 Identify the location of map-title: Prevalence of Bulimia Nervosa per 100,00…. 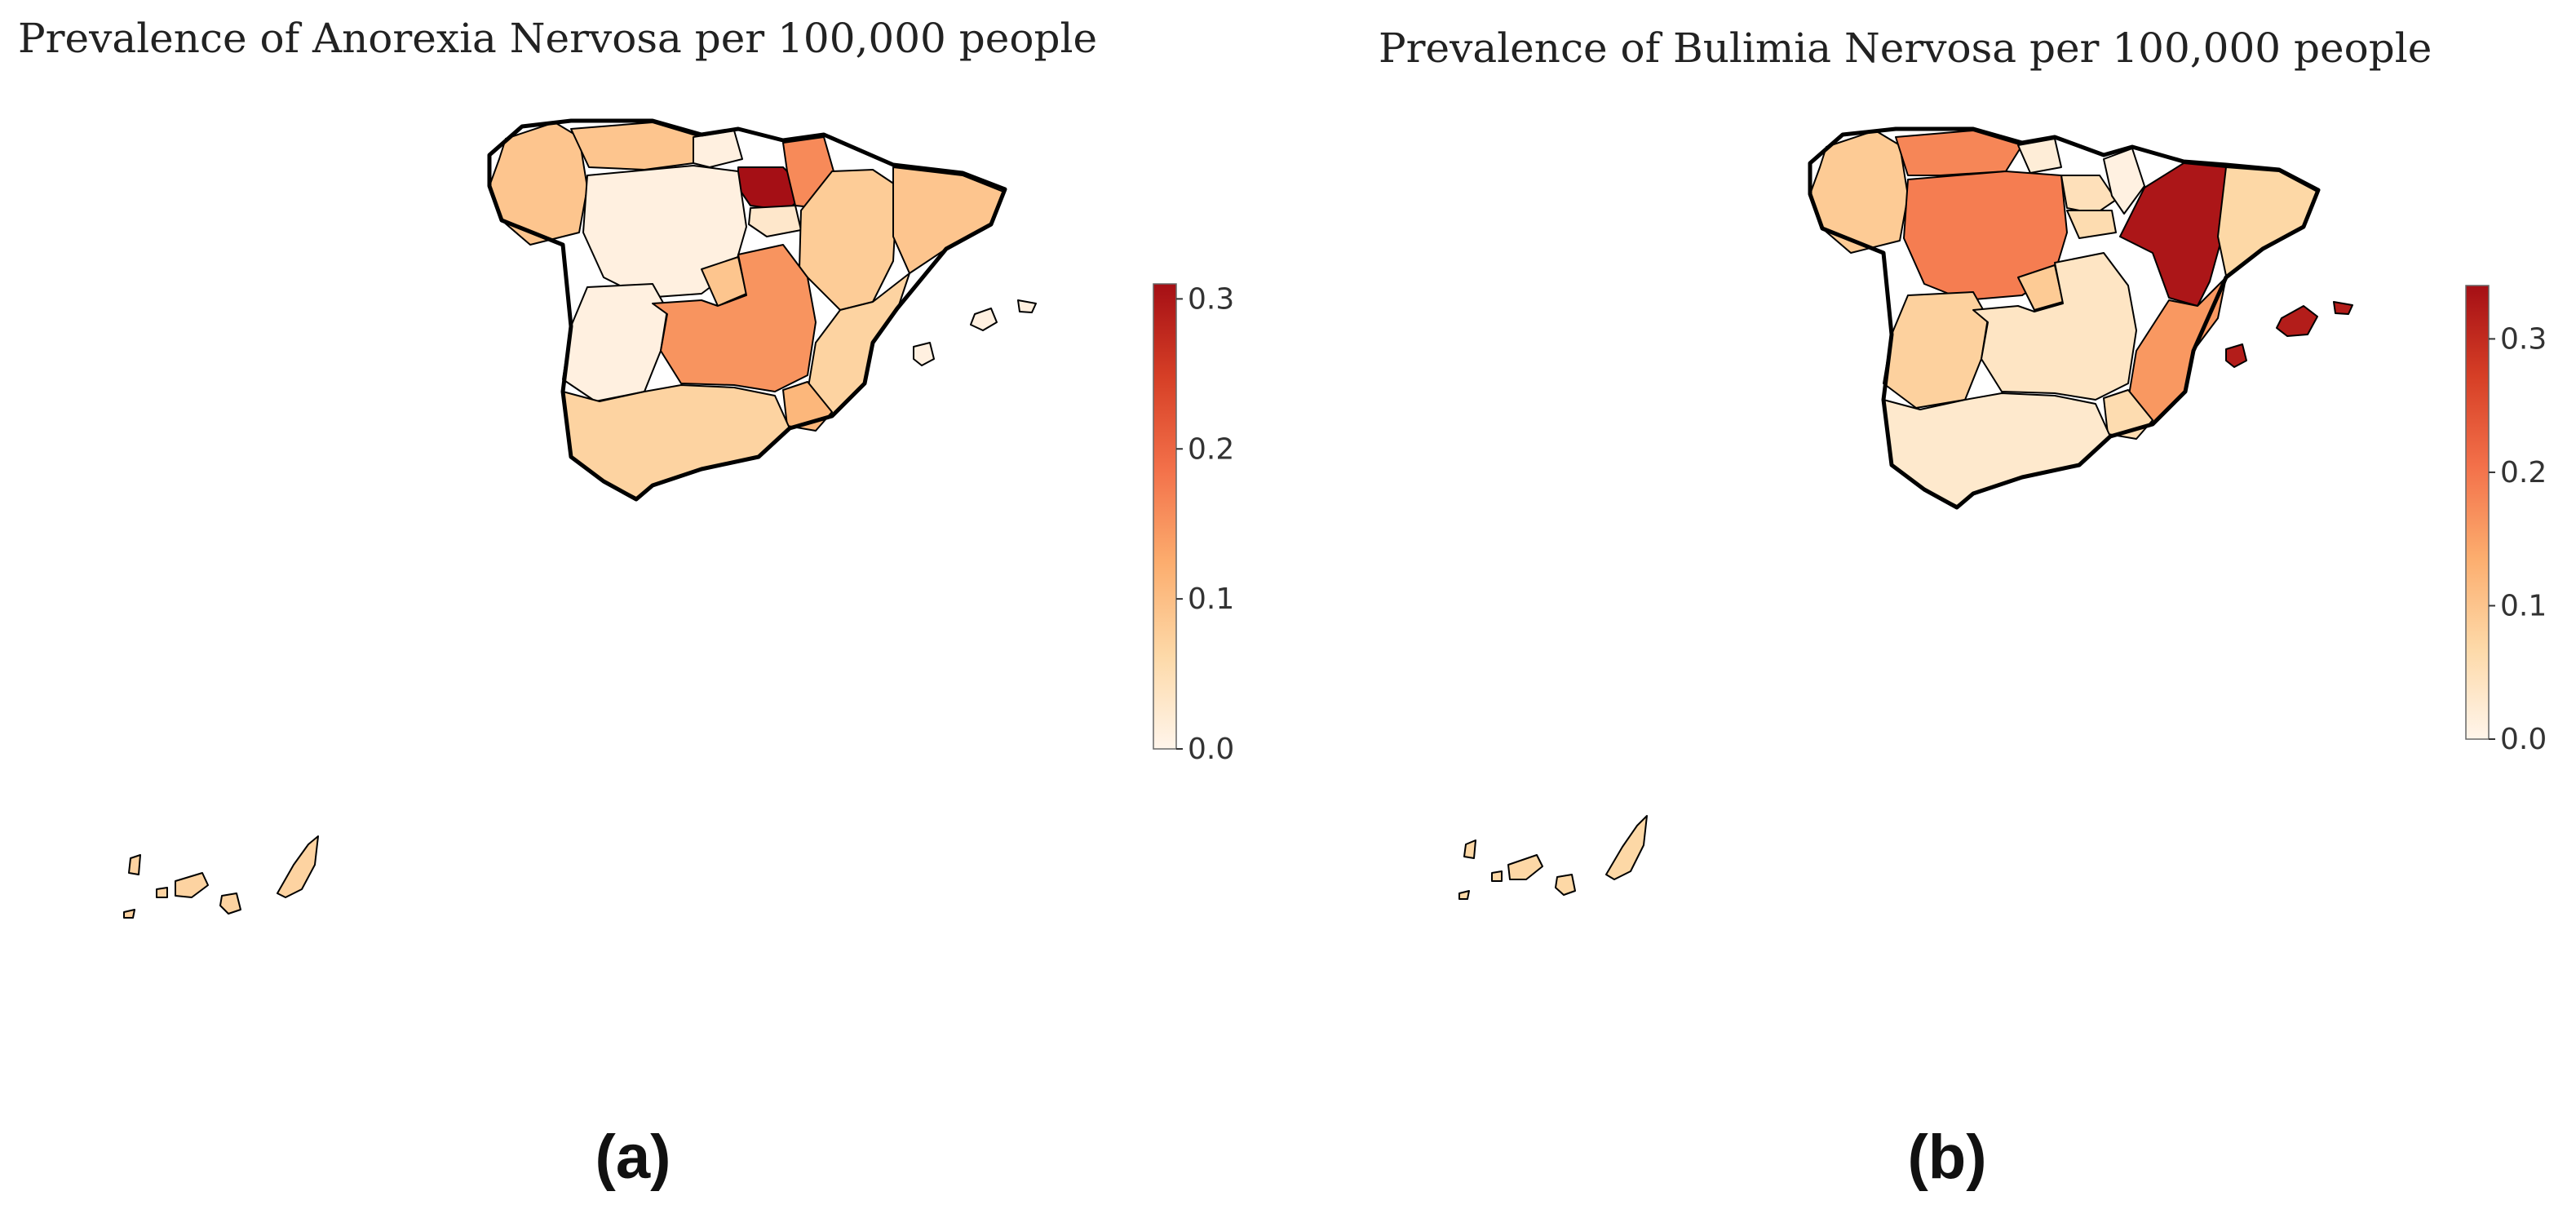
(1905, 48).